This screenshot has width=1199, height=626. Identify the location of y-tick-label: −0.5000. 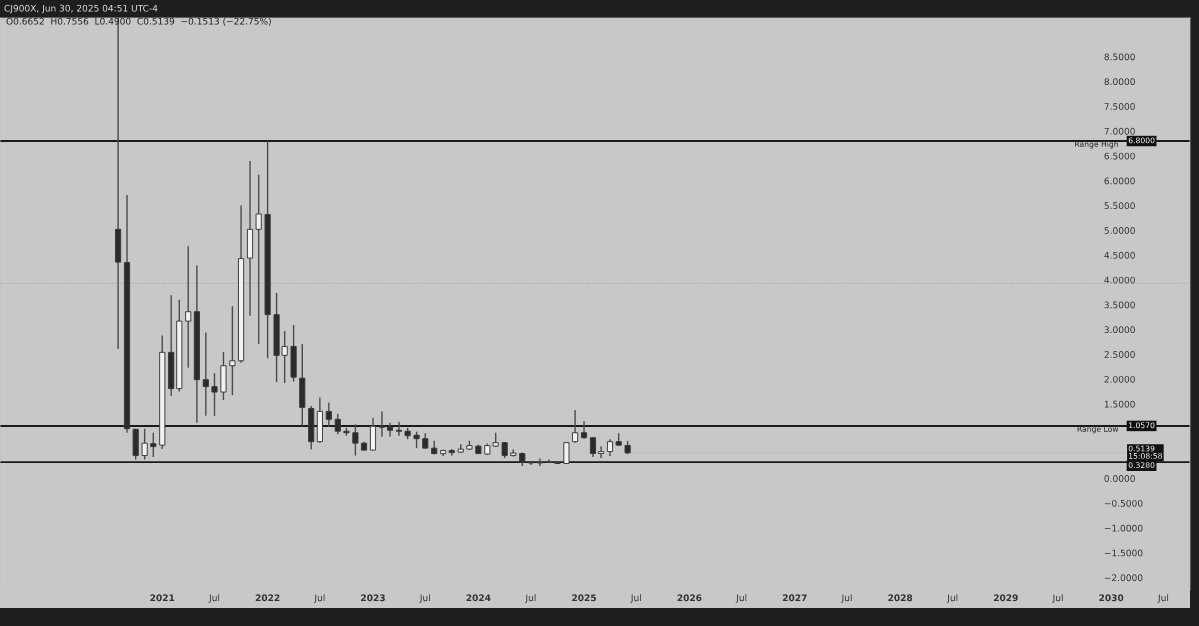
(1123, 503).